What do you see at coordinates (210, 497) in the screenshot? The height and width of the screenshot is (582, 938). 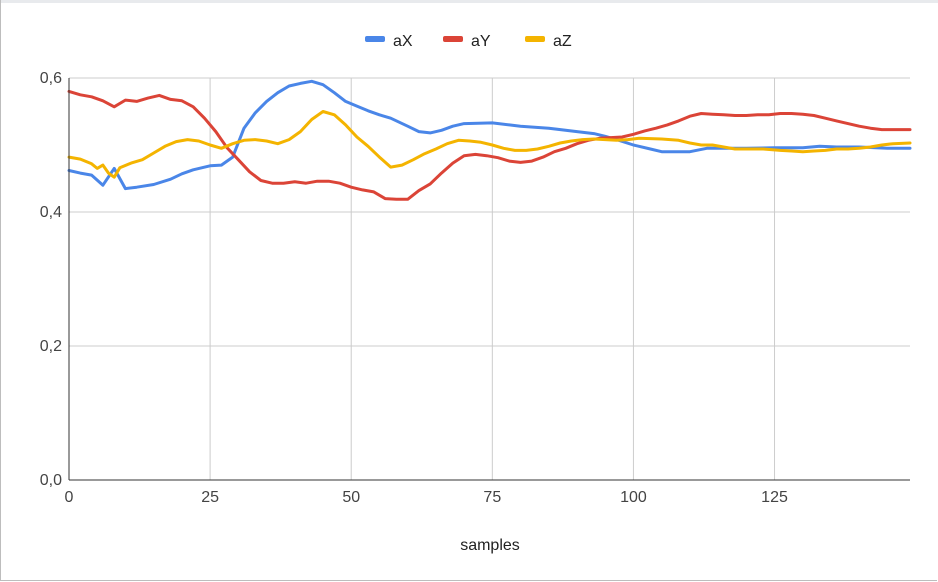 I see `x-tick-label: 25` at bounding box center [210, 497].